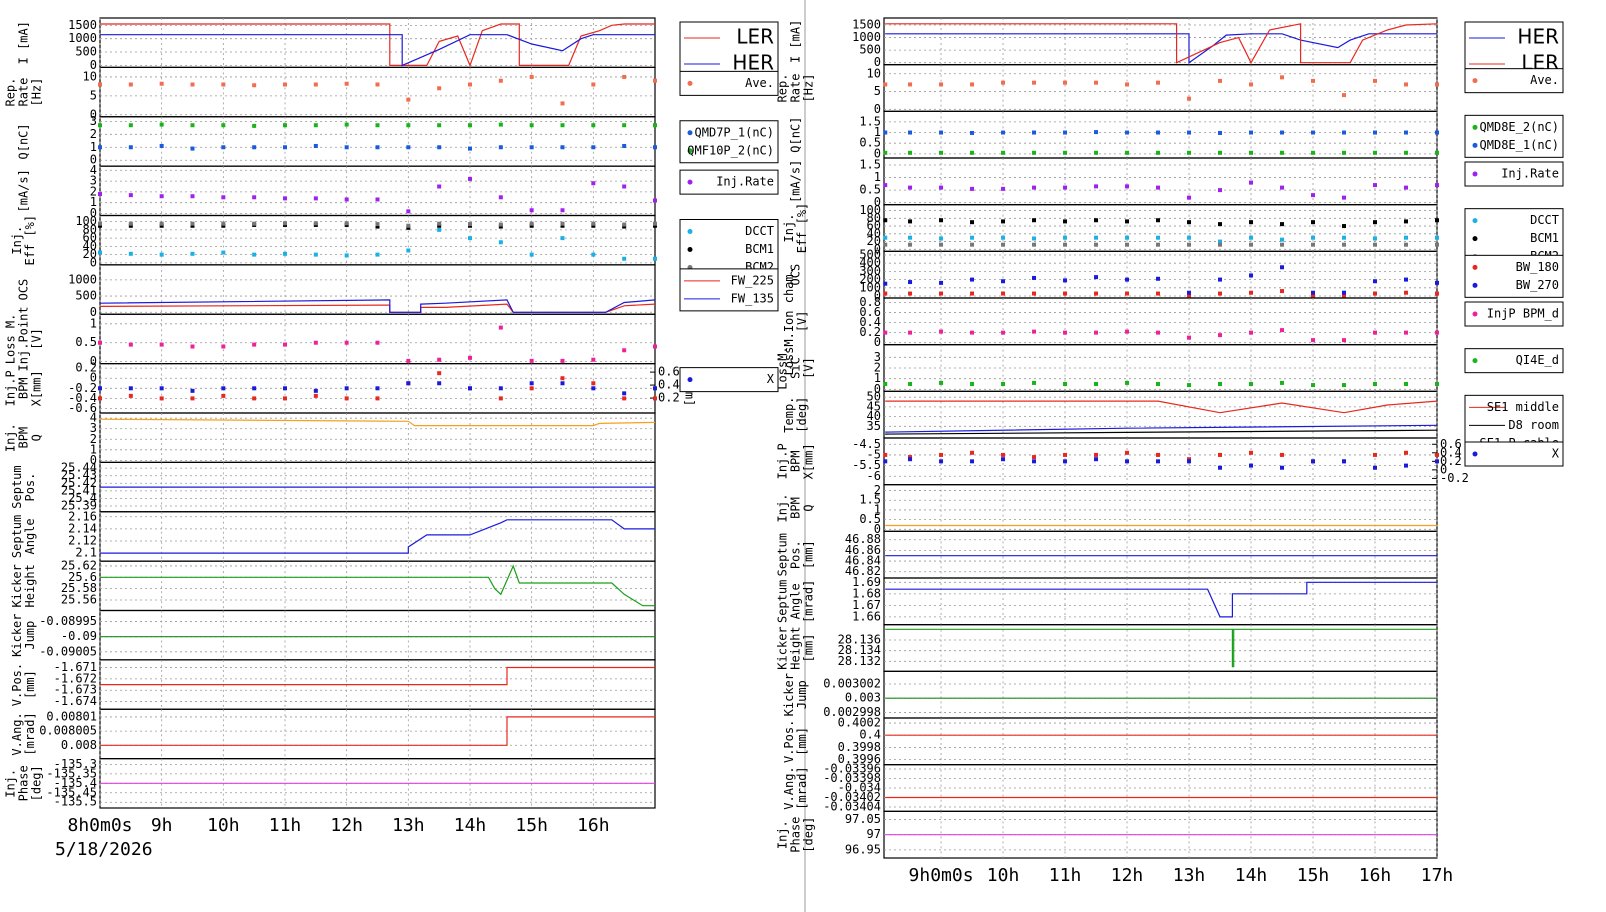 This screenshot has width=1606, height=912. What do you see at coordinates (802, 228) in the screenshot?
I see `y-axis-label: Eff [%]` at bounding box center [802, 228].